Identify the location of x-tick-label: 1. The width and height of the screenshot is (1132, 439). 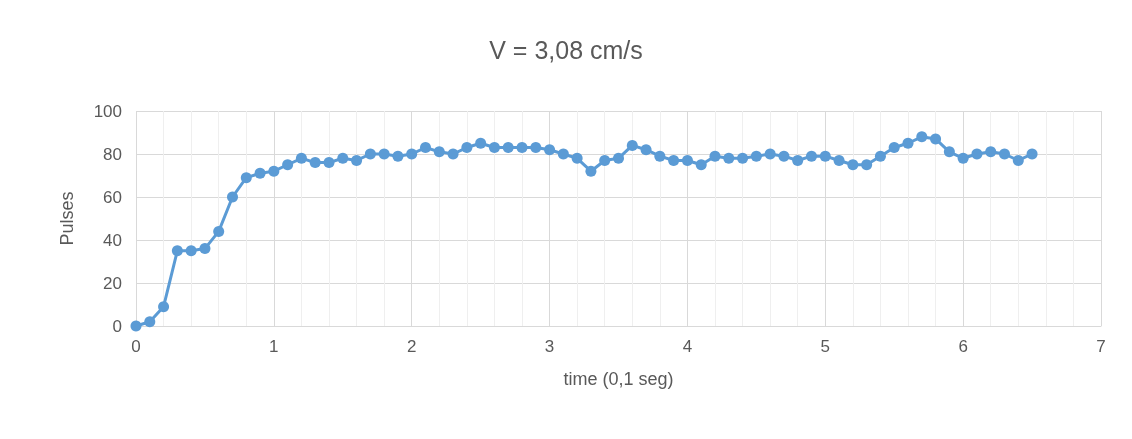
(274, 346).